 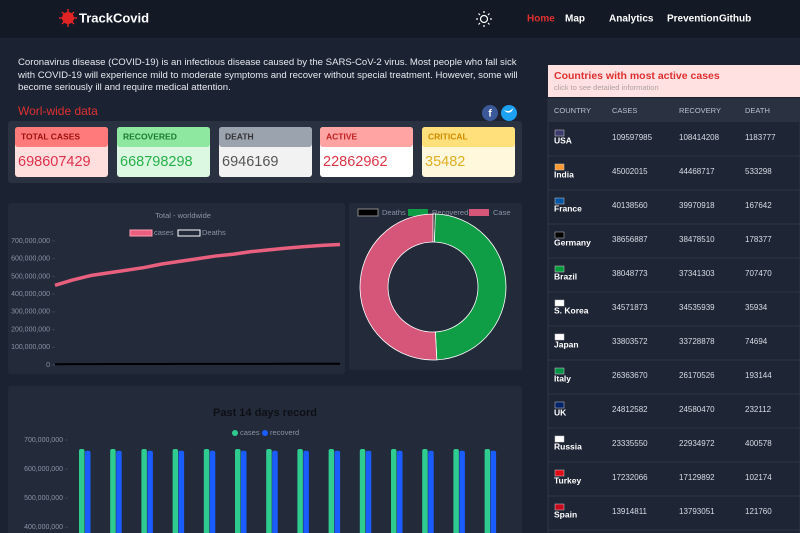 I want to click on stat-value: 698607429, so click(x=54, y=162).